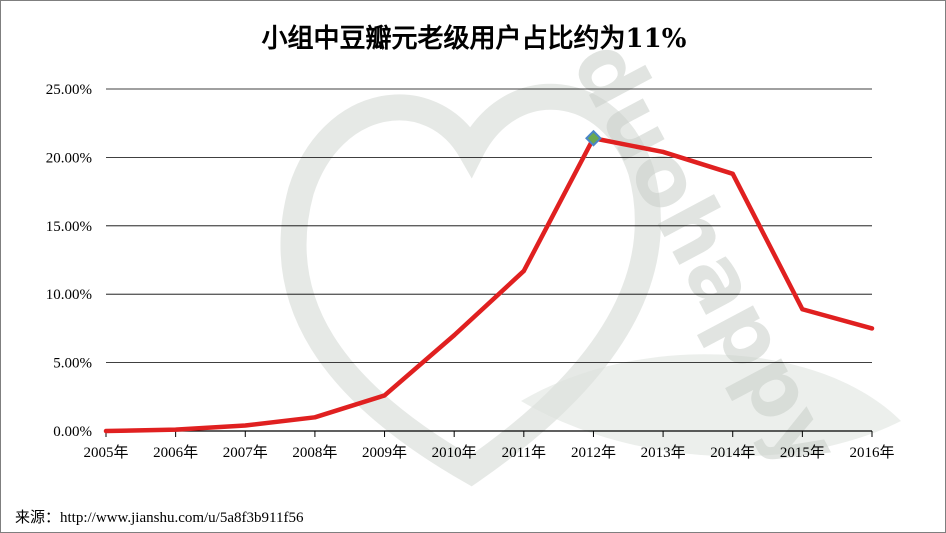 Image resolution: width=946 pixels, height=533 pixels. Describe the element at coordinates (802, 452) in the screenshot. I see `x-tick-label: 2015年` at that location.